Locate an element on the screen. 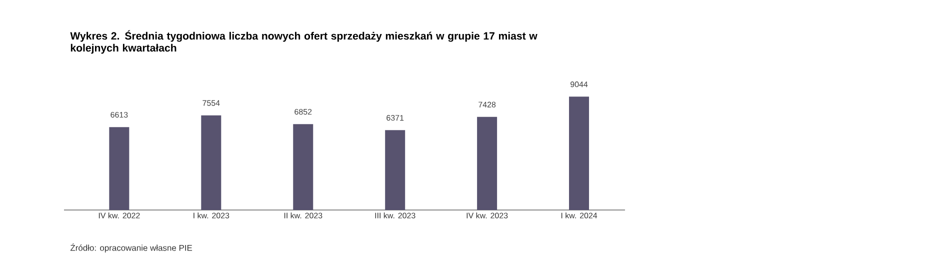 This screenshot has width=948, height=261. chart-title: Wykres 2. Średnia tygodniowa liczba nowych ofert sprzedaży mieszkań w grupie 17 miast w kolejnych kwartałach is located at coordinates (304, 42).